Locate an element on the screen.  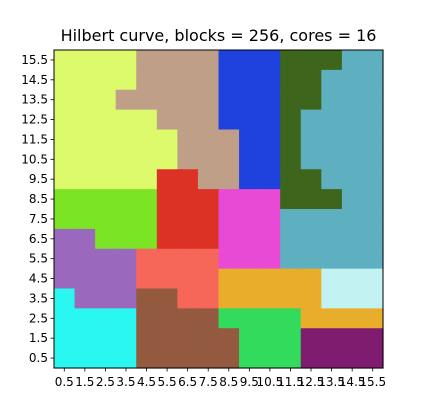
x-tick-label: 1.5 is located at coordinates (84, 382).